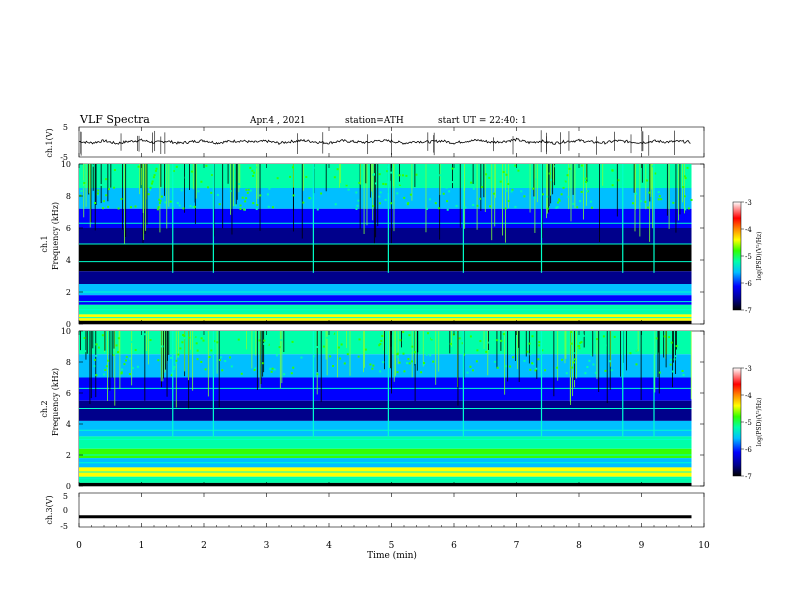 The width and height of the screenshot is (792, 612). What do you see at coordinates (737, 256) in the screenshot?
I see `colorbar-gradient` at bounding box center [737, 256].